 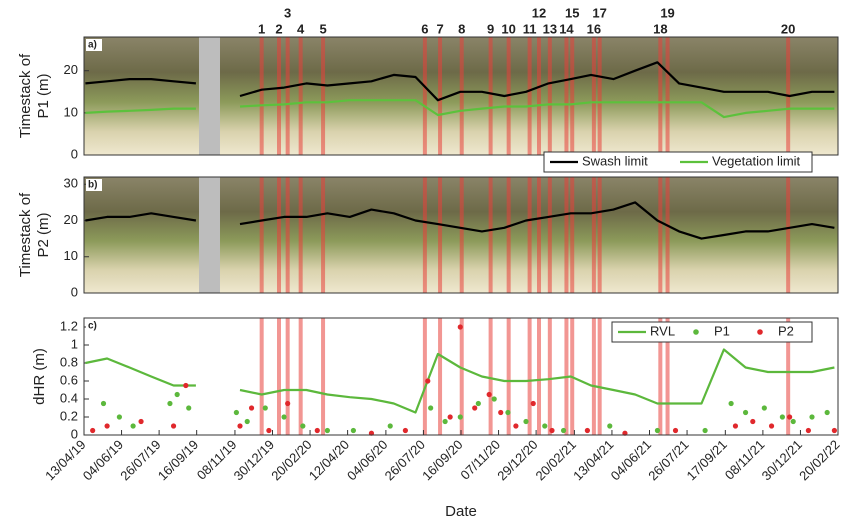 What do you see at coordinates (786, 330) in the screenshot?
I see `legend-label: P2` at bounding box center [786, 330].